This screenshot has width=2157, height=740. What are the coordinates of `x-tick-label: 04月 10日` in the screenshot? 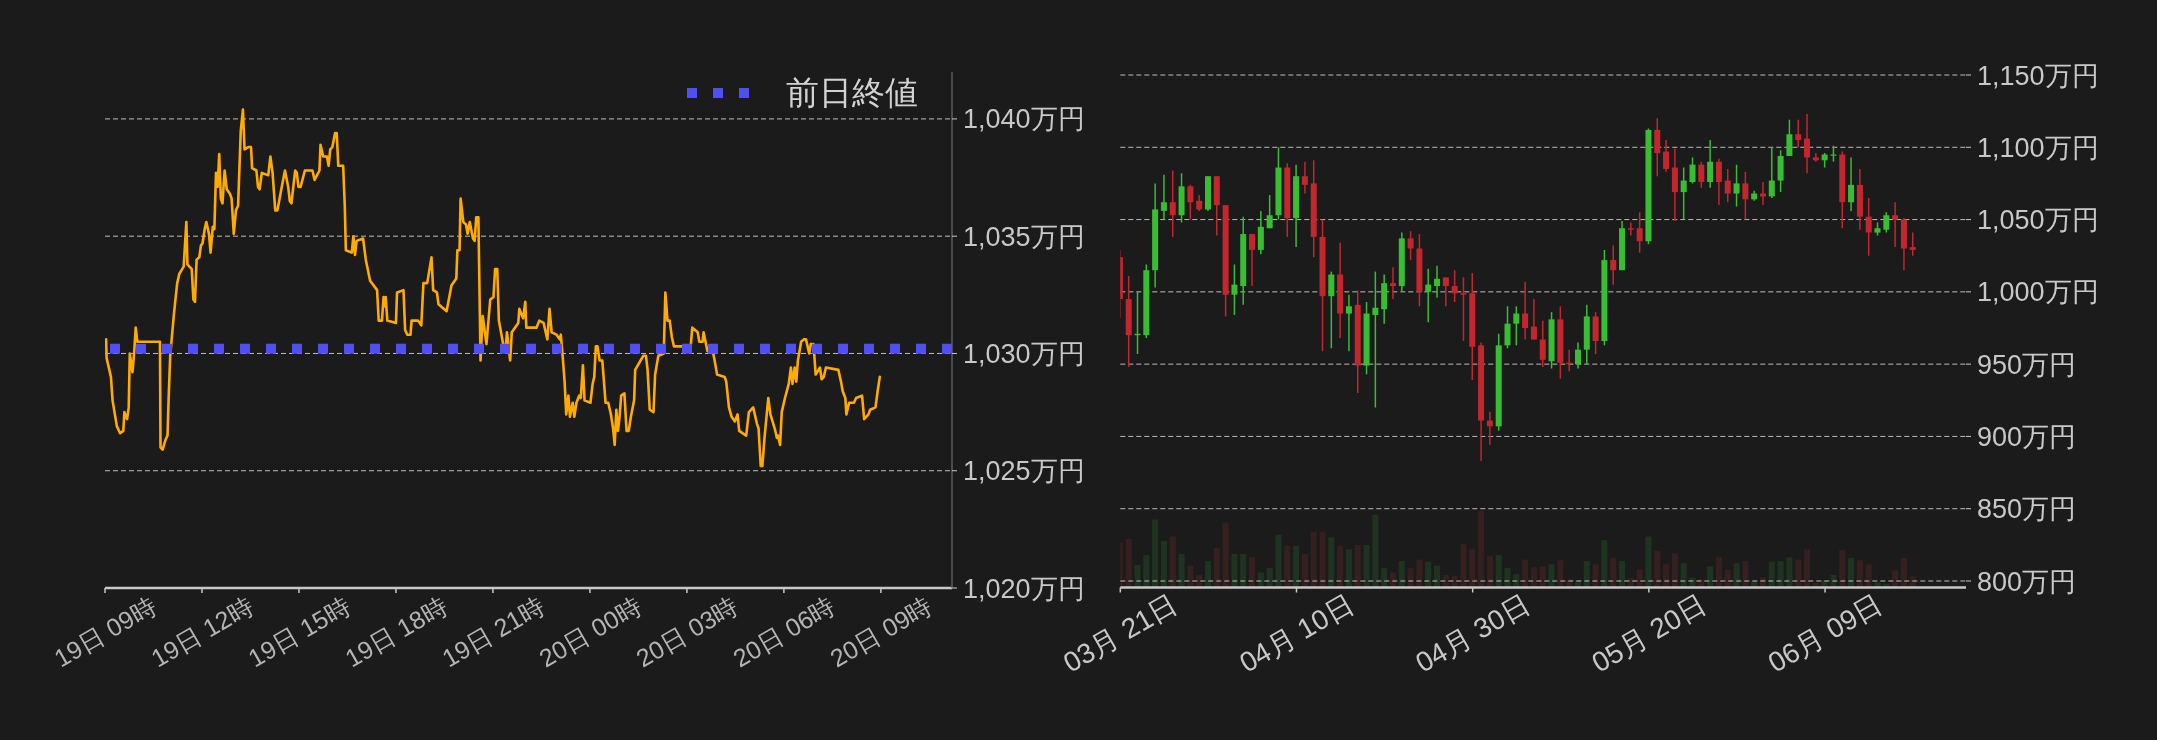 It's located at (1296, 633).